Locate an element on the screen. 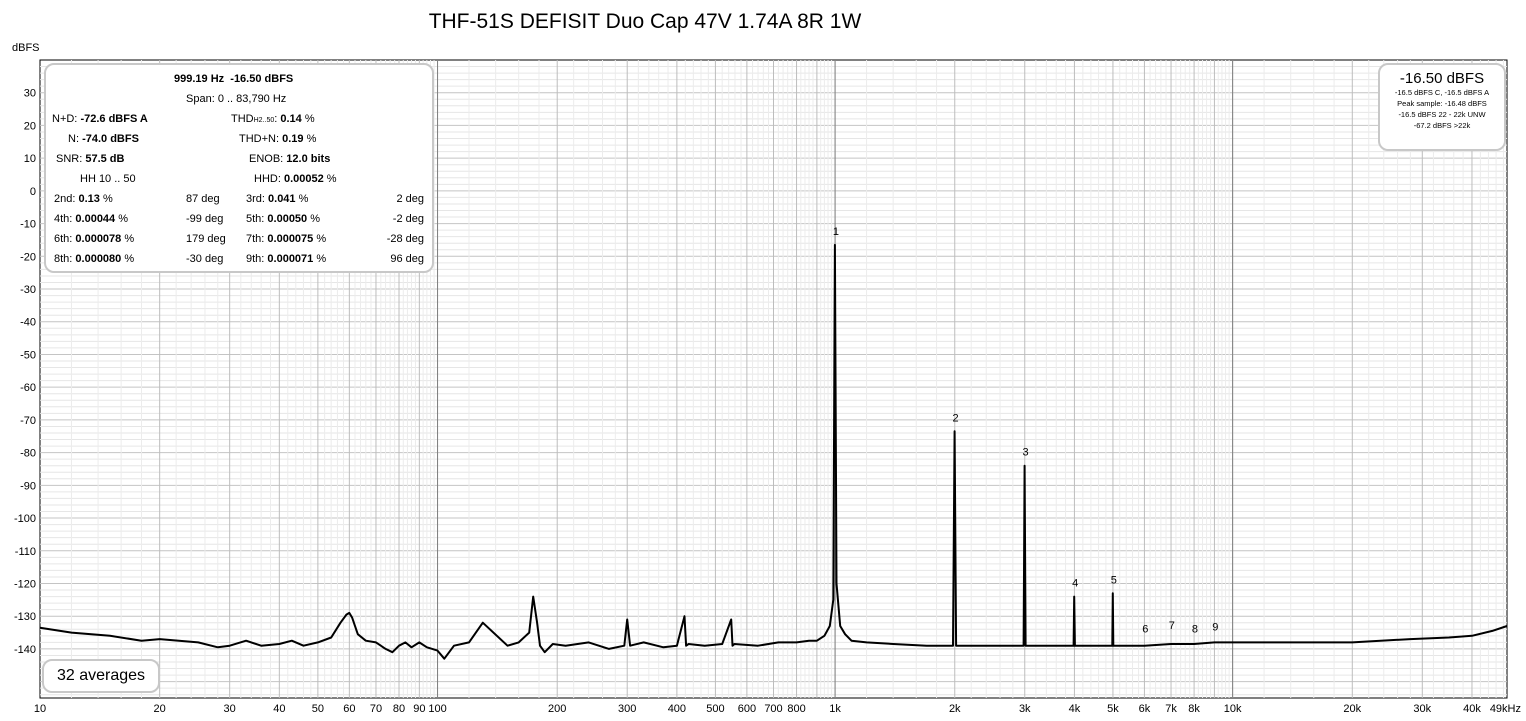 The image size is (1526, 721). x-tick-label: 100 is located at coordinates (437, 709).